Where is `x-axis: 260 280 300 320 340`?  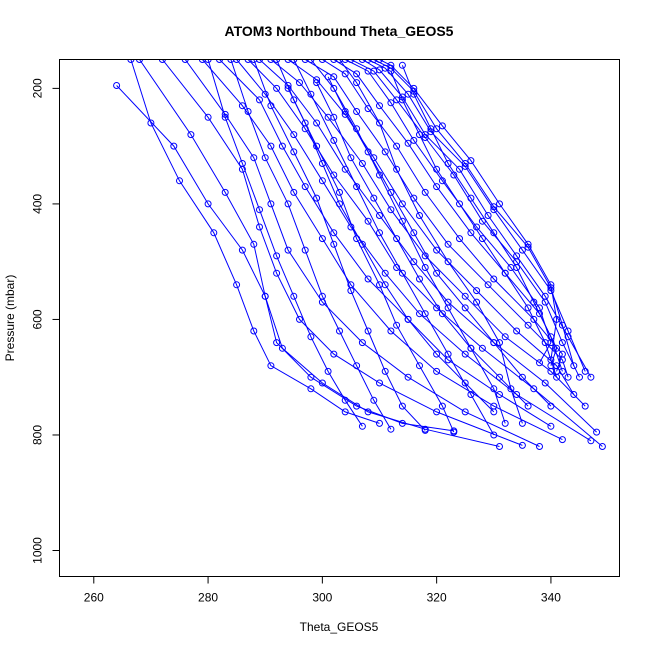 x-axis: 260 280 300 320 340 is located at coordinates (322, 590).